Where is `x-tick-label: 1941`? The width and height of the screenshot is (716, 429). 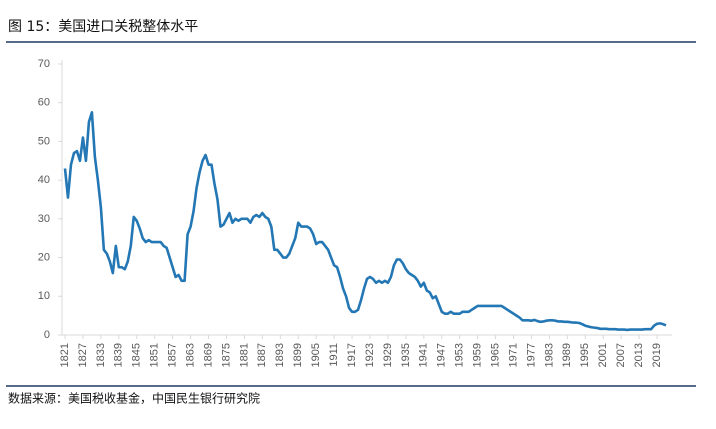 x-tick-label: 1941 is located at coordinates (424, 355).